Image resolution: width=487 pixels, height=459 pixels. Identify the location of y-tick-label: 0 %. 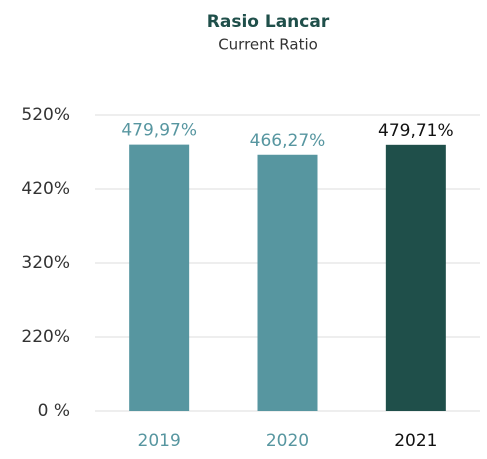
(54, 411).